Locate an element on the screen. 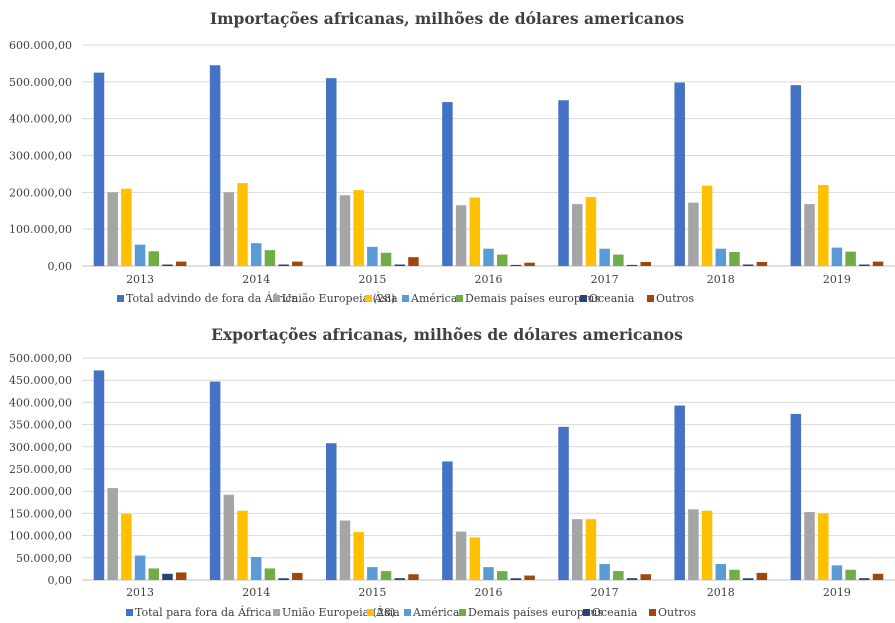 This screenshot has width=895, height=623. y-tick-label: 300.000,00 is located at coordinates (40, 447).